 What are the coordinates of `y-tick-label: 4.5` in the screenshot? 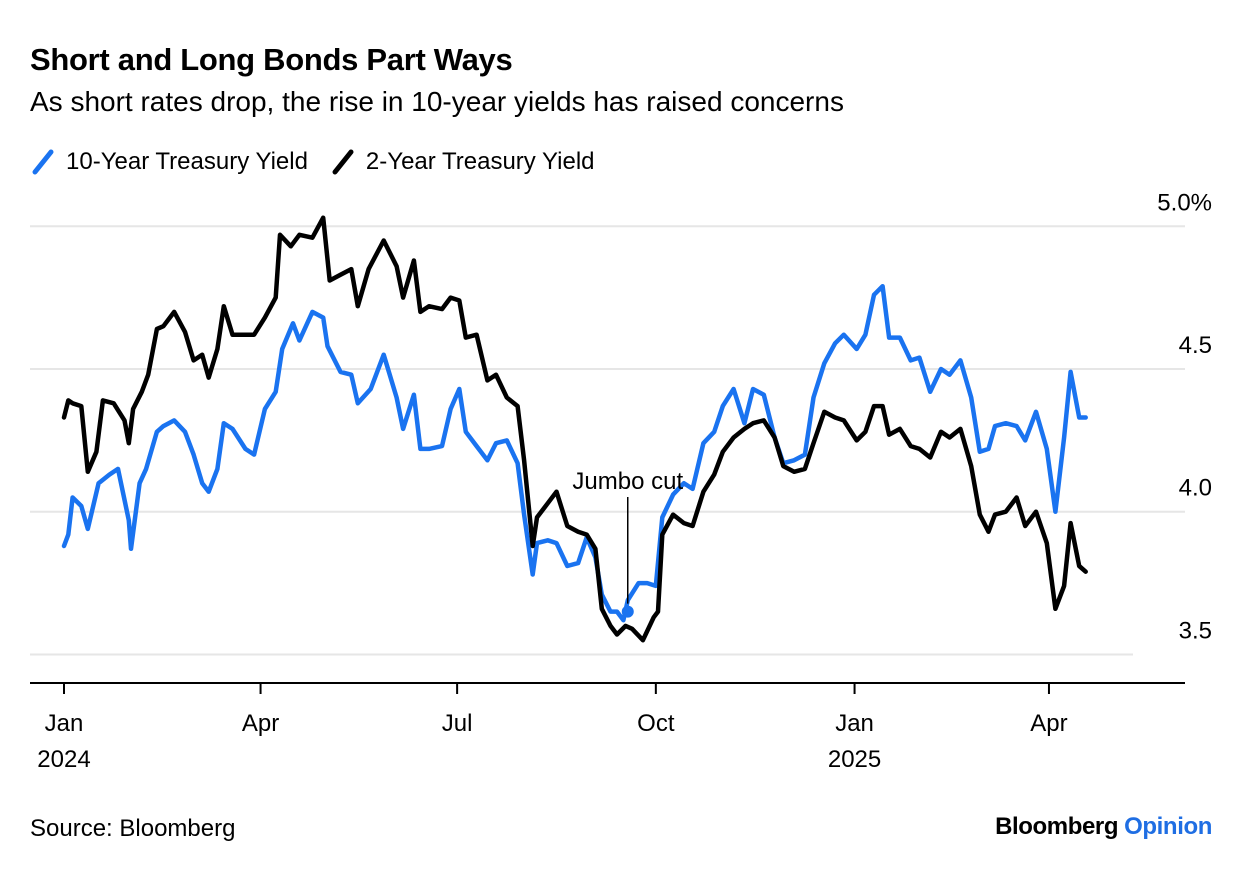 It's located at (1195, 345).